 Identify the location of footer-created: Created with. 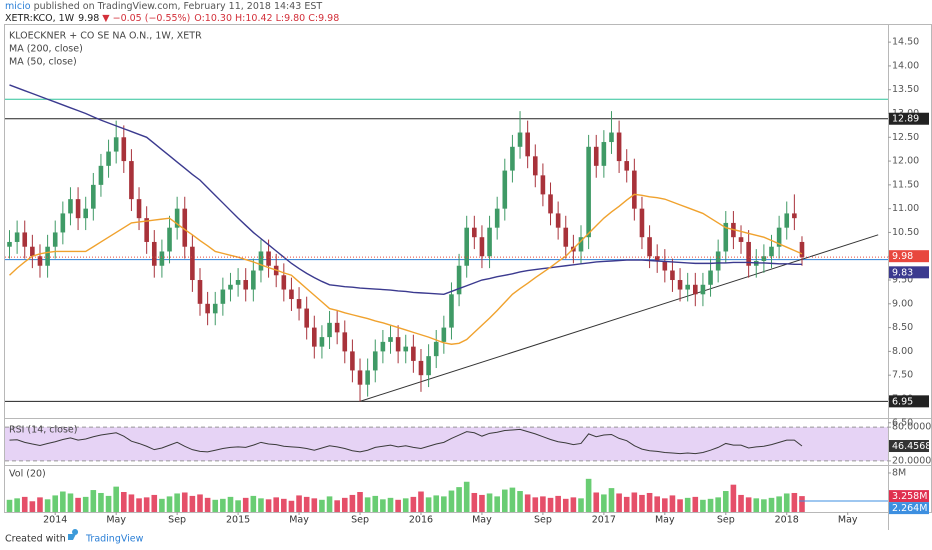
(35, 539).